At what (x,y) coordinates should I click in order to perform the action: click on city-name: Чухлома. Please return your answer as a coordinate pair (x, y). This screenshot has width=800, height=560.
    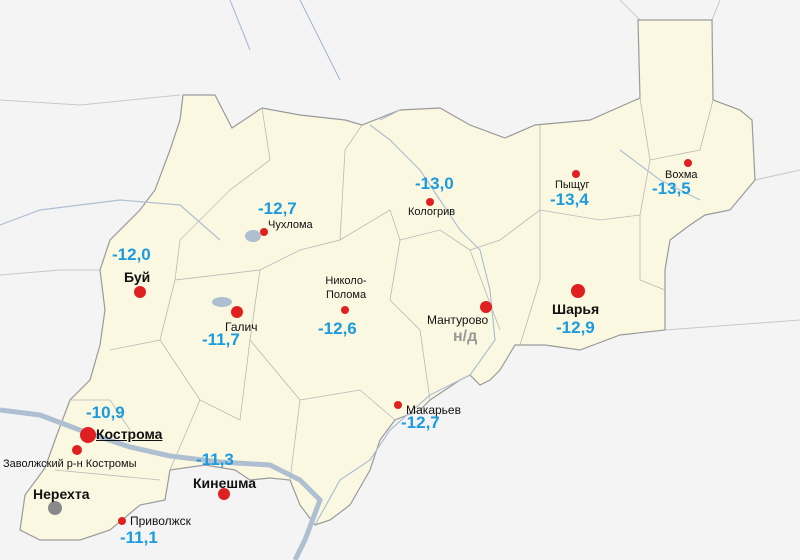
    Looking at the image, I should click on (290, 225).